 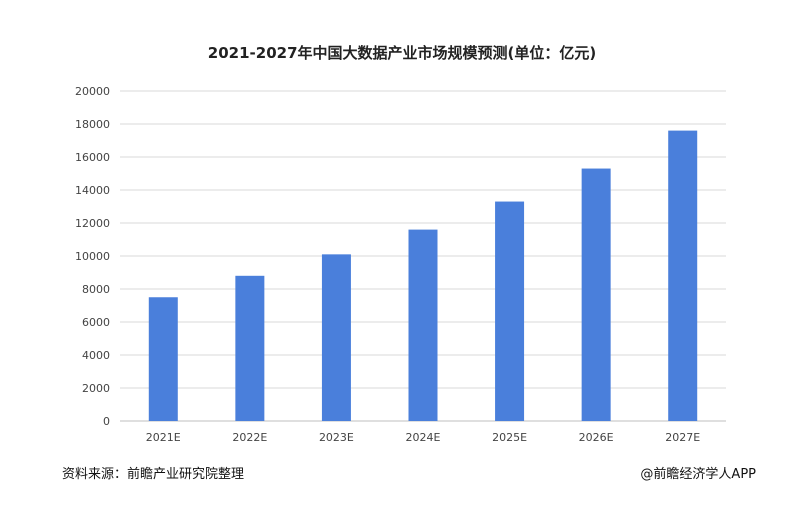 I want to click on y-tick-label: 10000, so click(x=92, y=256).